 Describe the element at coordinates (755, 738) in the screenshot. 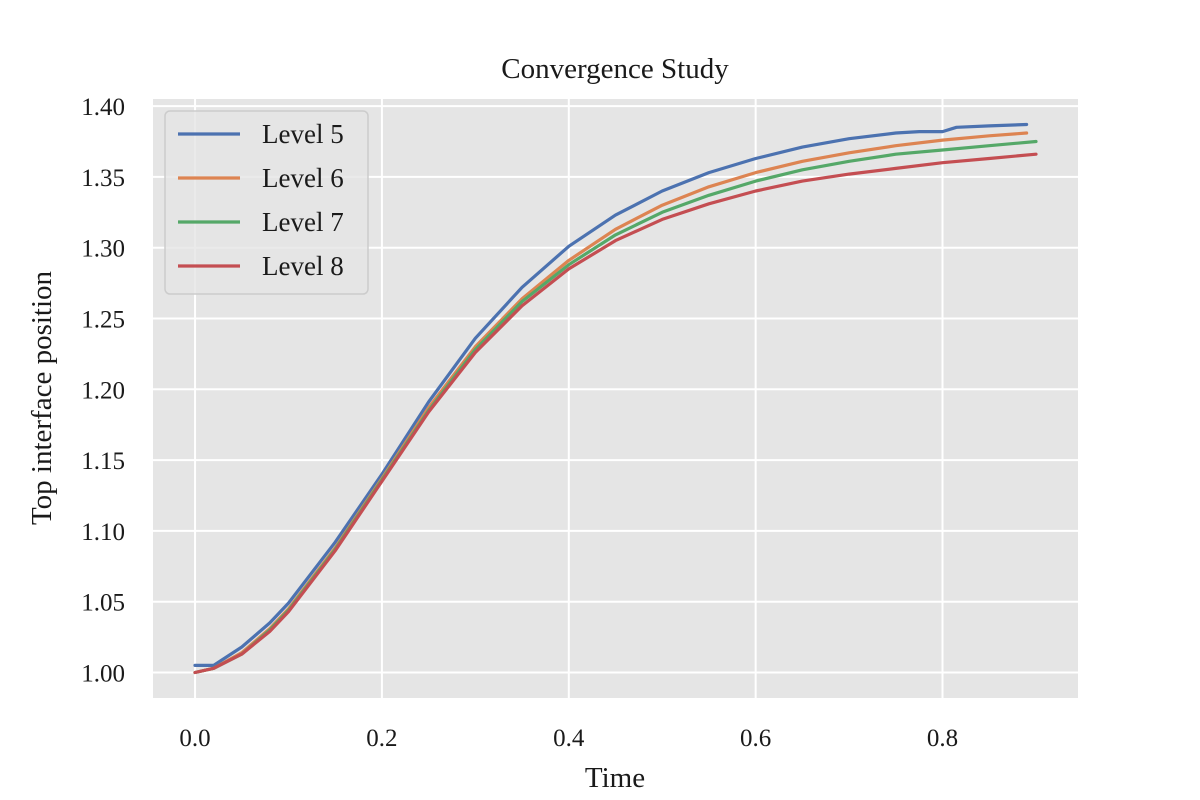

I see `x-tick-label: 0.6` at that location.